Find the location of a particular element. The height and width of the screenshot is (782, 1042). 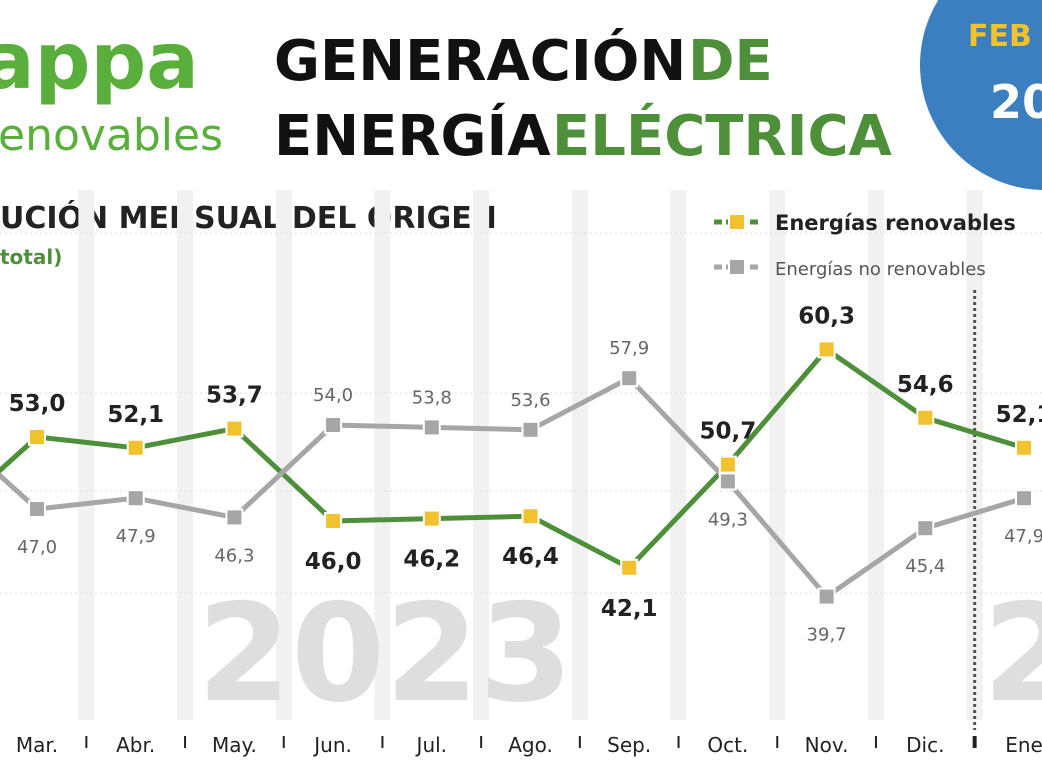

data-label: 39,7 is located at coordinates (827, 635).